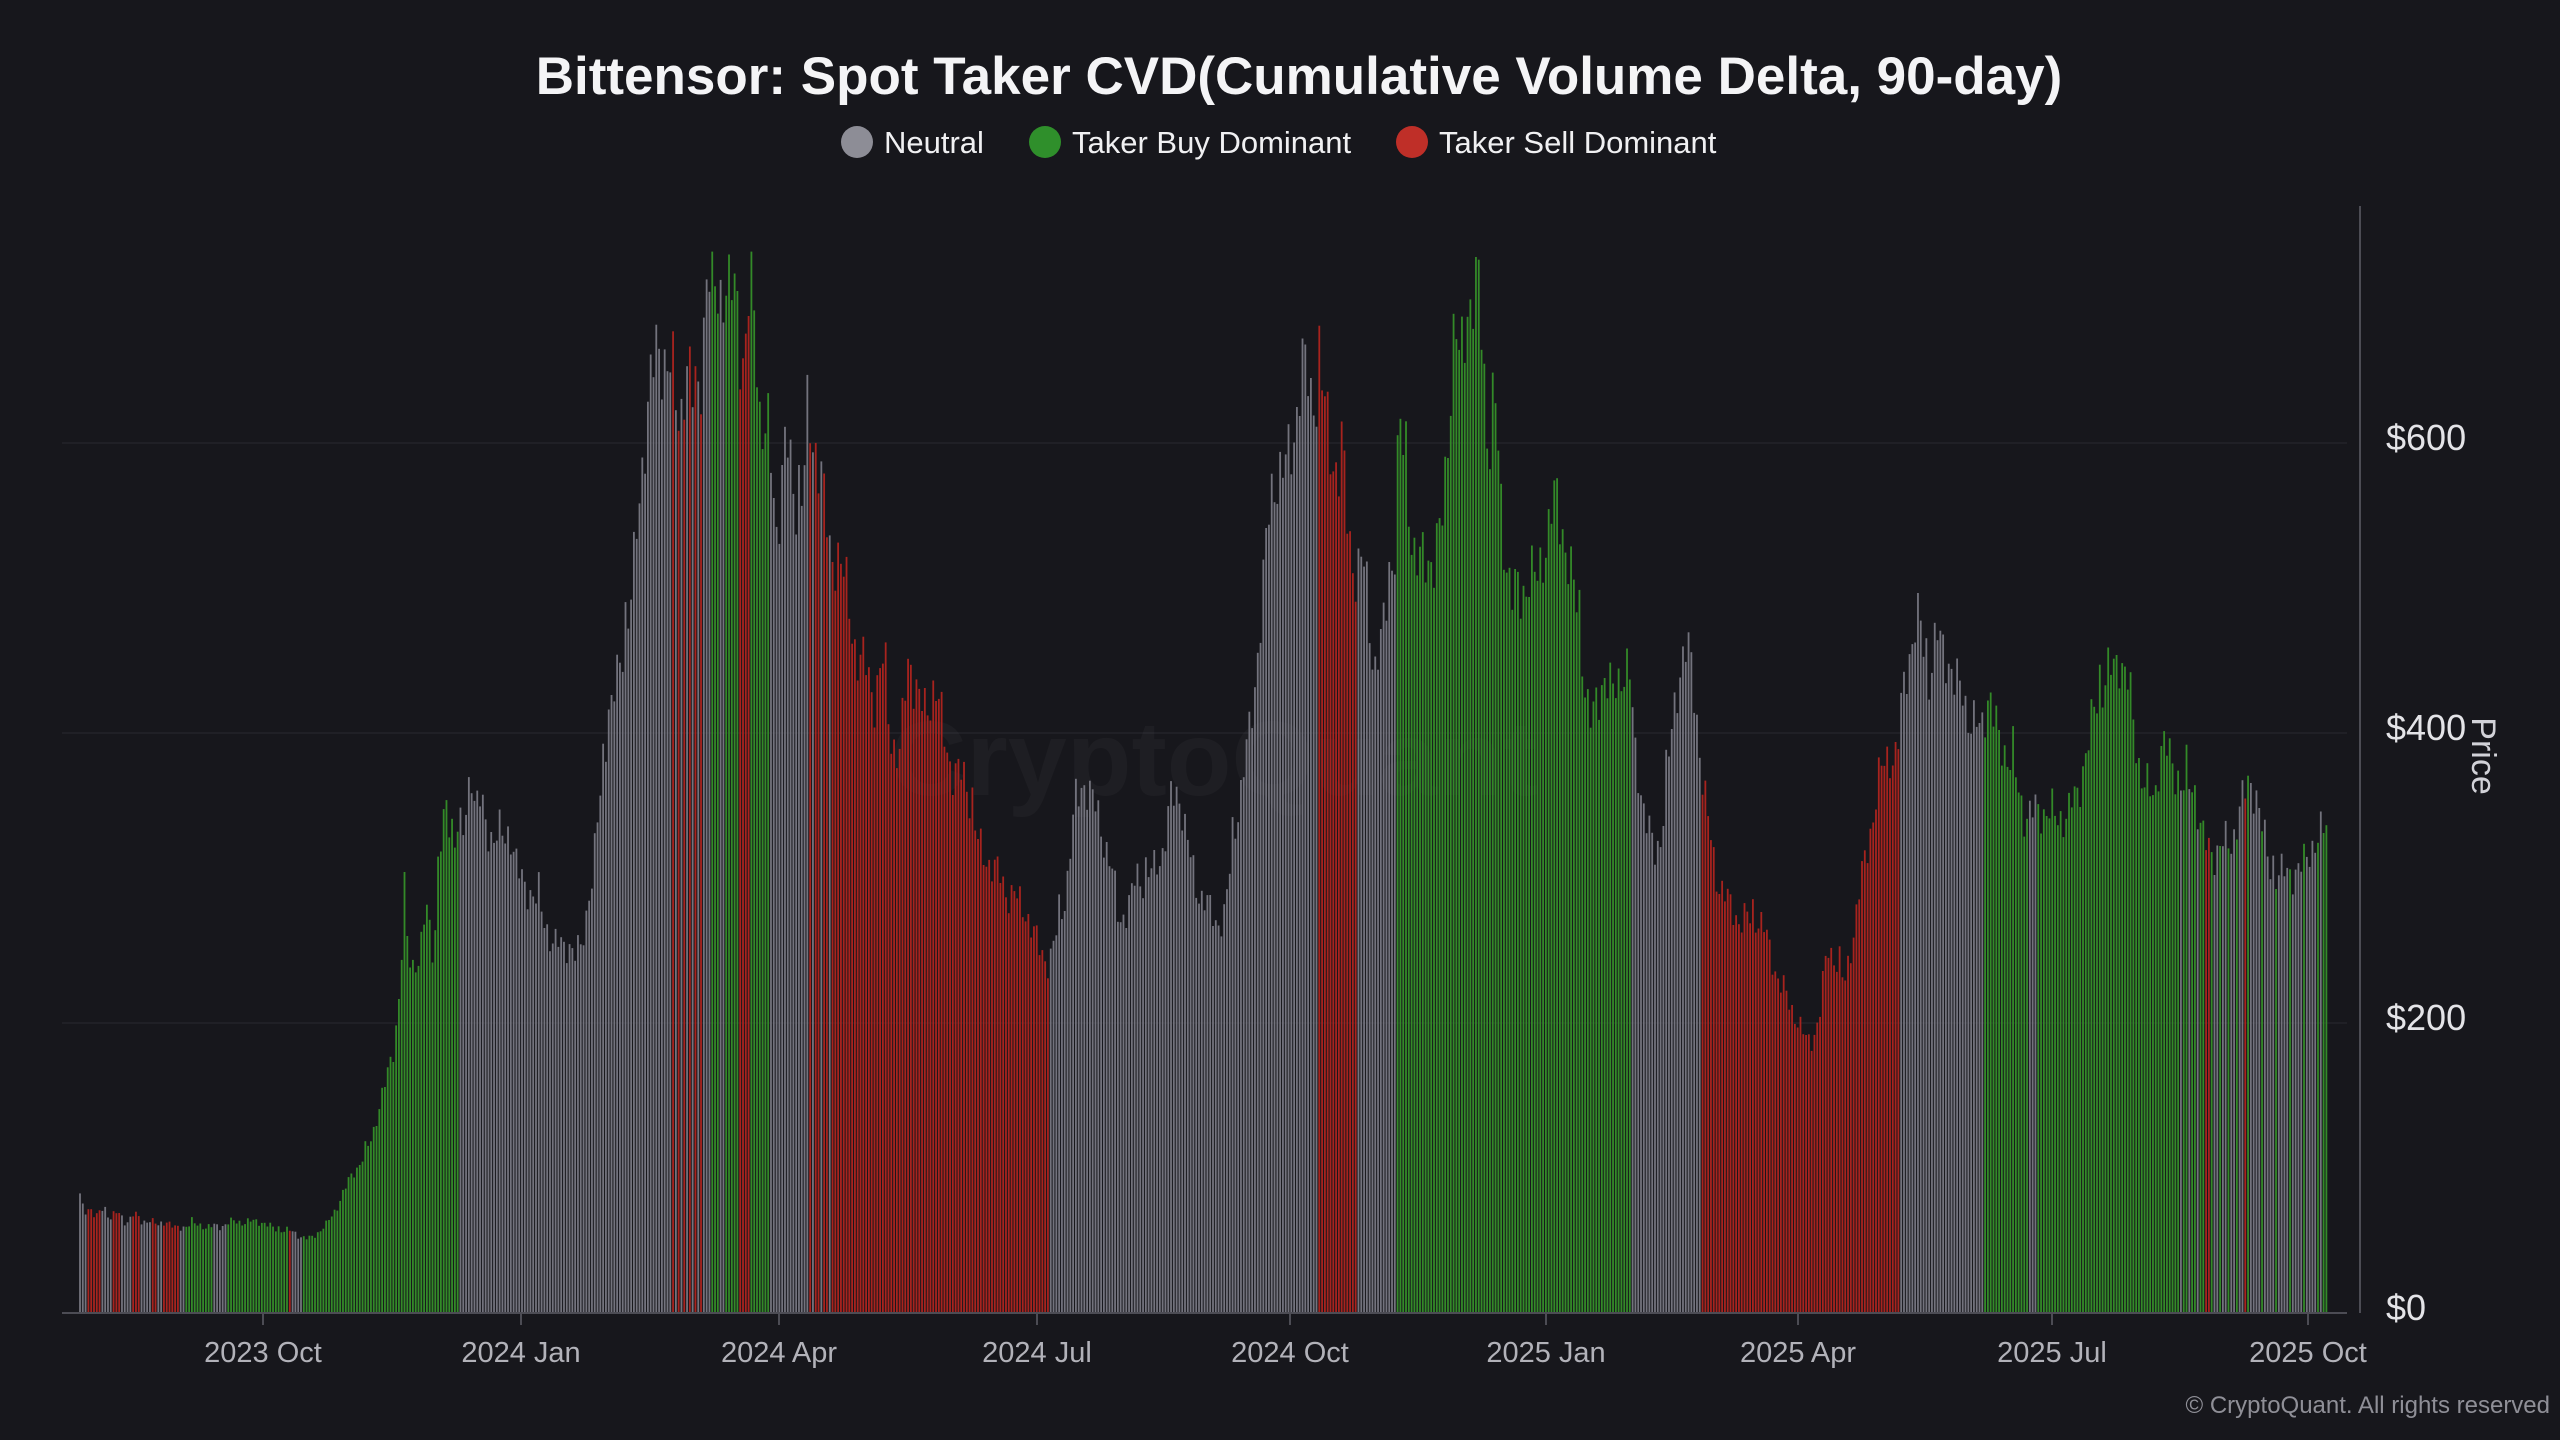  What do you see at coordinates (2426, 1017) in the screenshot?
I see `svg-text: $200` at bounding box center [2426, 1017].